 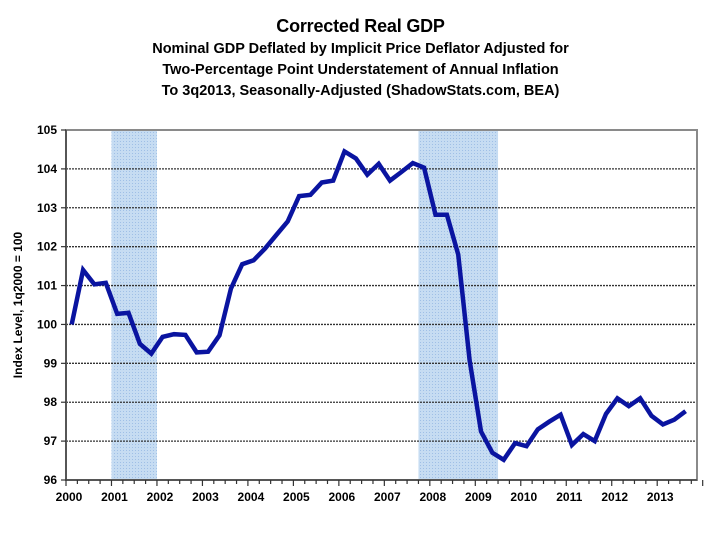 I want to click on x-tick-label: 2006, so click(x=342, y=497).